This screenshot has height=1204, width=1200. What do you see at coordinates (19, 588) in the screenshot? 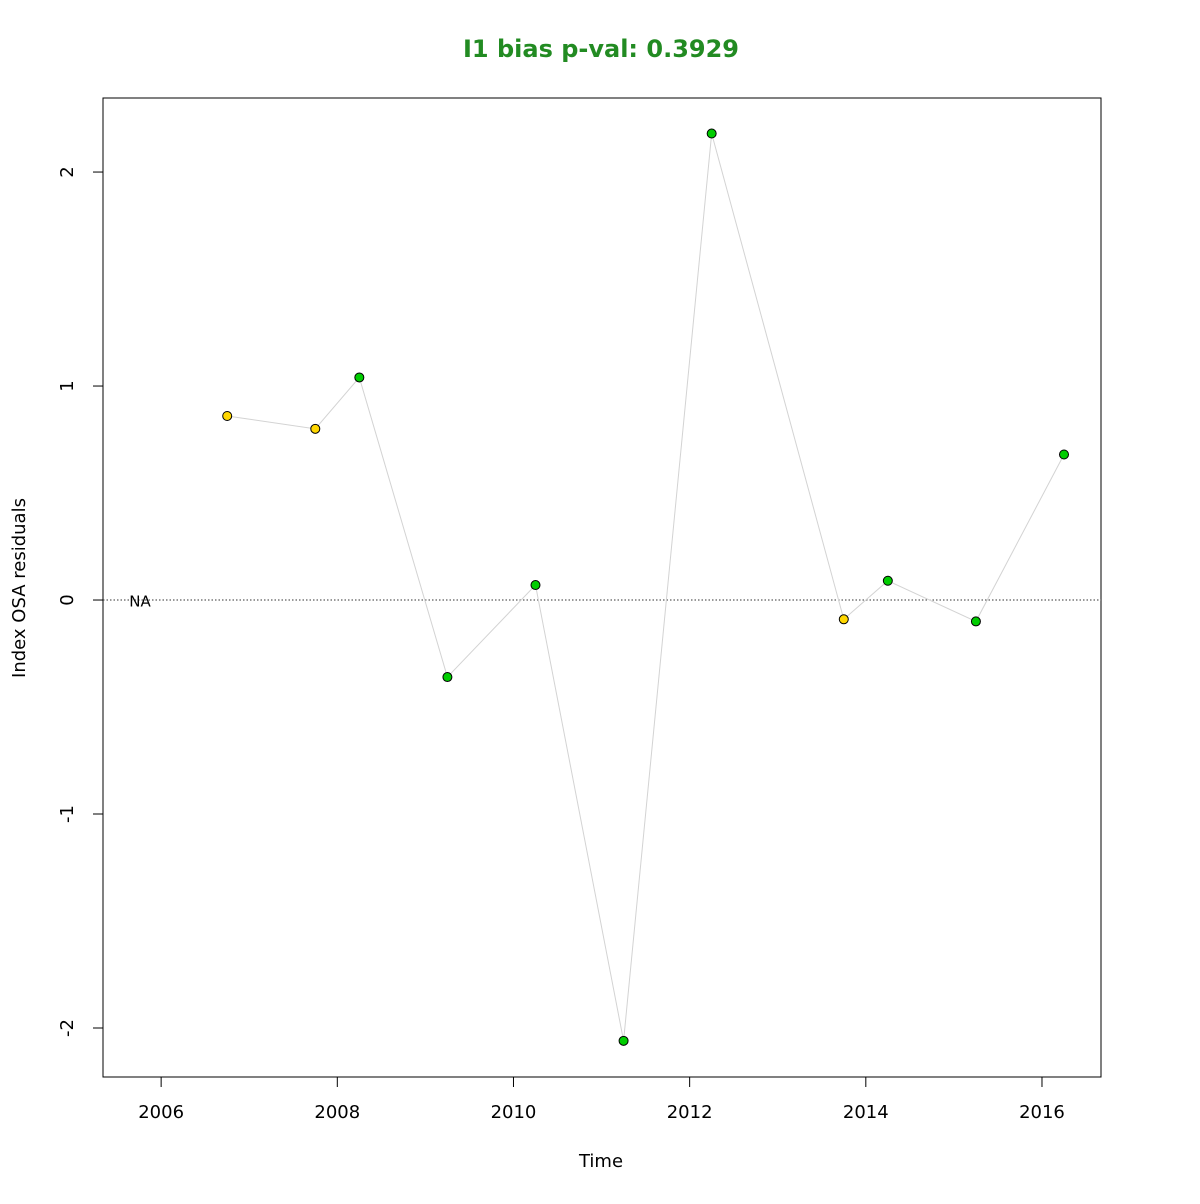
I see `y-axis-label: Index OSA residuals` at bounding box center [19, 588].